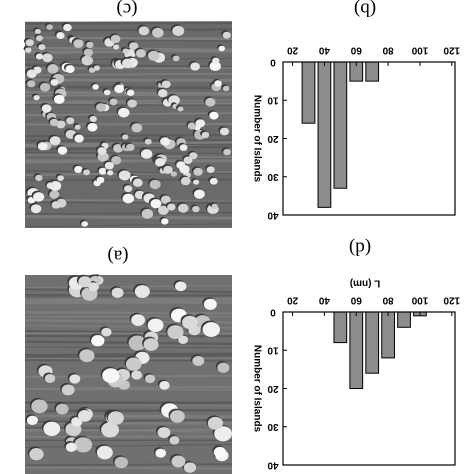 This screenshot has width=474, height=474. What do you see at coordinates (126, 10) in the screenshot?
I see `panel-label: (c)` at bounding box center [126, 10].